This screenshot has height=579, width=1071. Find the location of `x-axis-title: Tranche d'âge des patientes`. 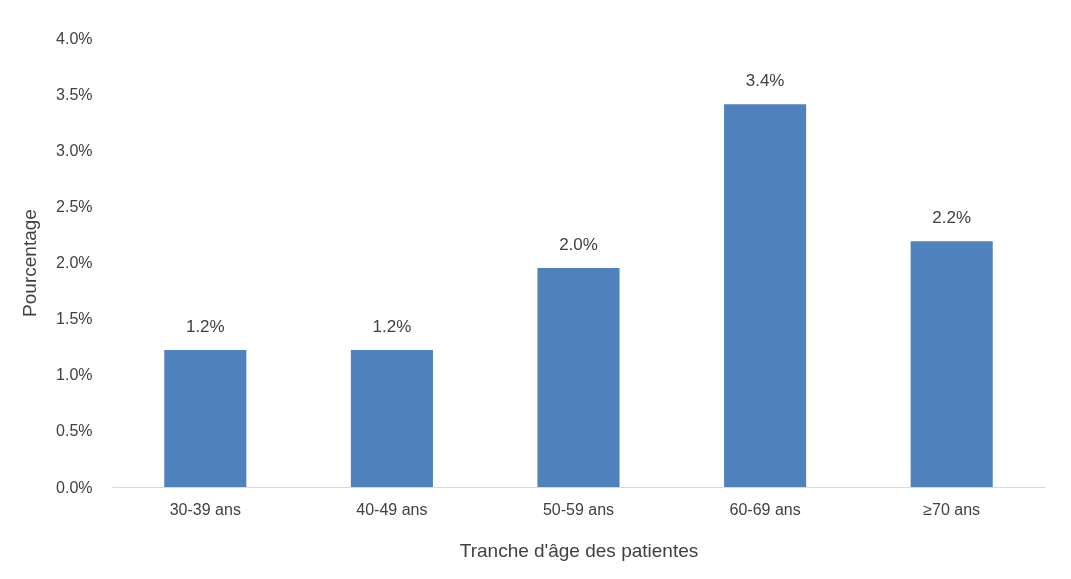

x-axis-title: Tranche d'âge des patientes is located at coordinates (579, 550).